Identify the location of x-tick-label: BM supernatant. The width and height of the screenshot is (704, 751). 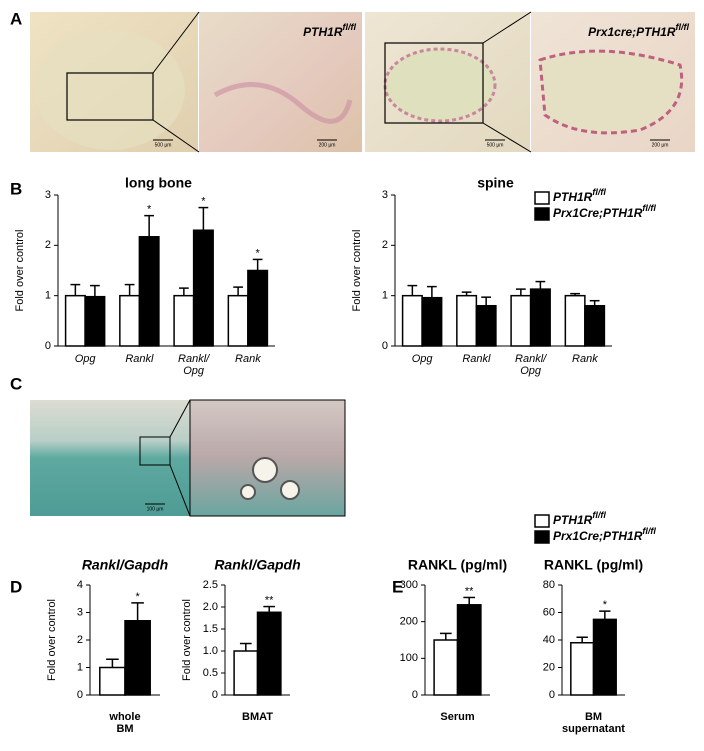
(593, 723).